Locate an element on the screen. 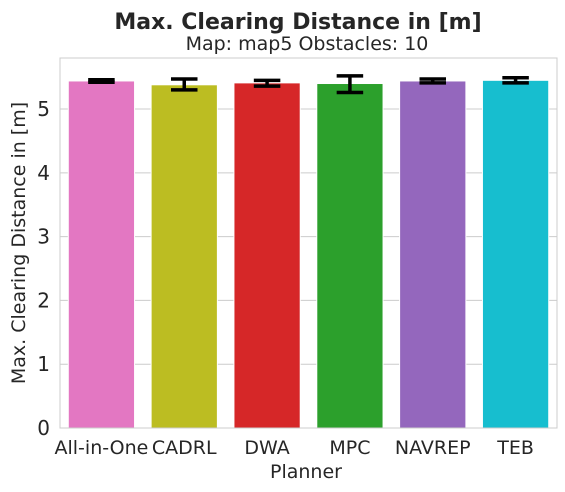 The height and width of the screenshot is (492, 565). x-tick-label: All-in-One is located at coordinates (102, 448).